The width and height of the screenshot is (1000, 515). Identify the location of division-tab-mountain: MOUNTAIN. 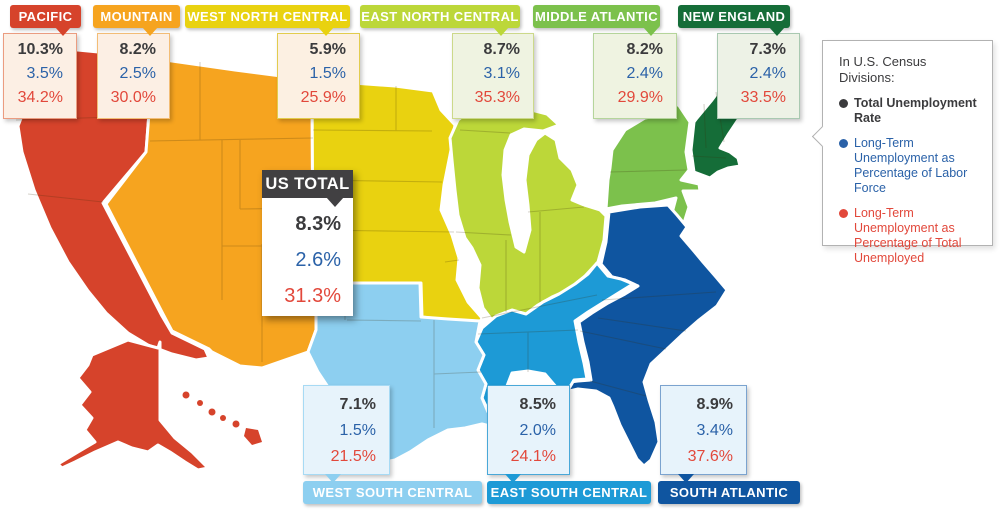
(136, 20).